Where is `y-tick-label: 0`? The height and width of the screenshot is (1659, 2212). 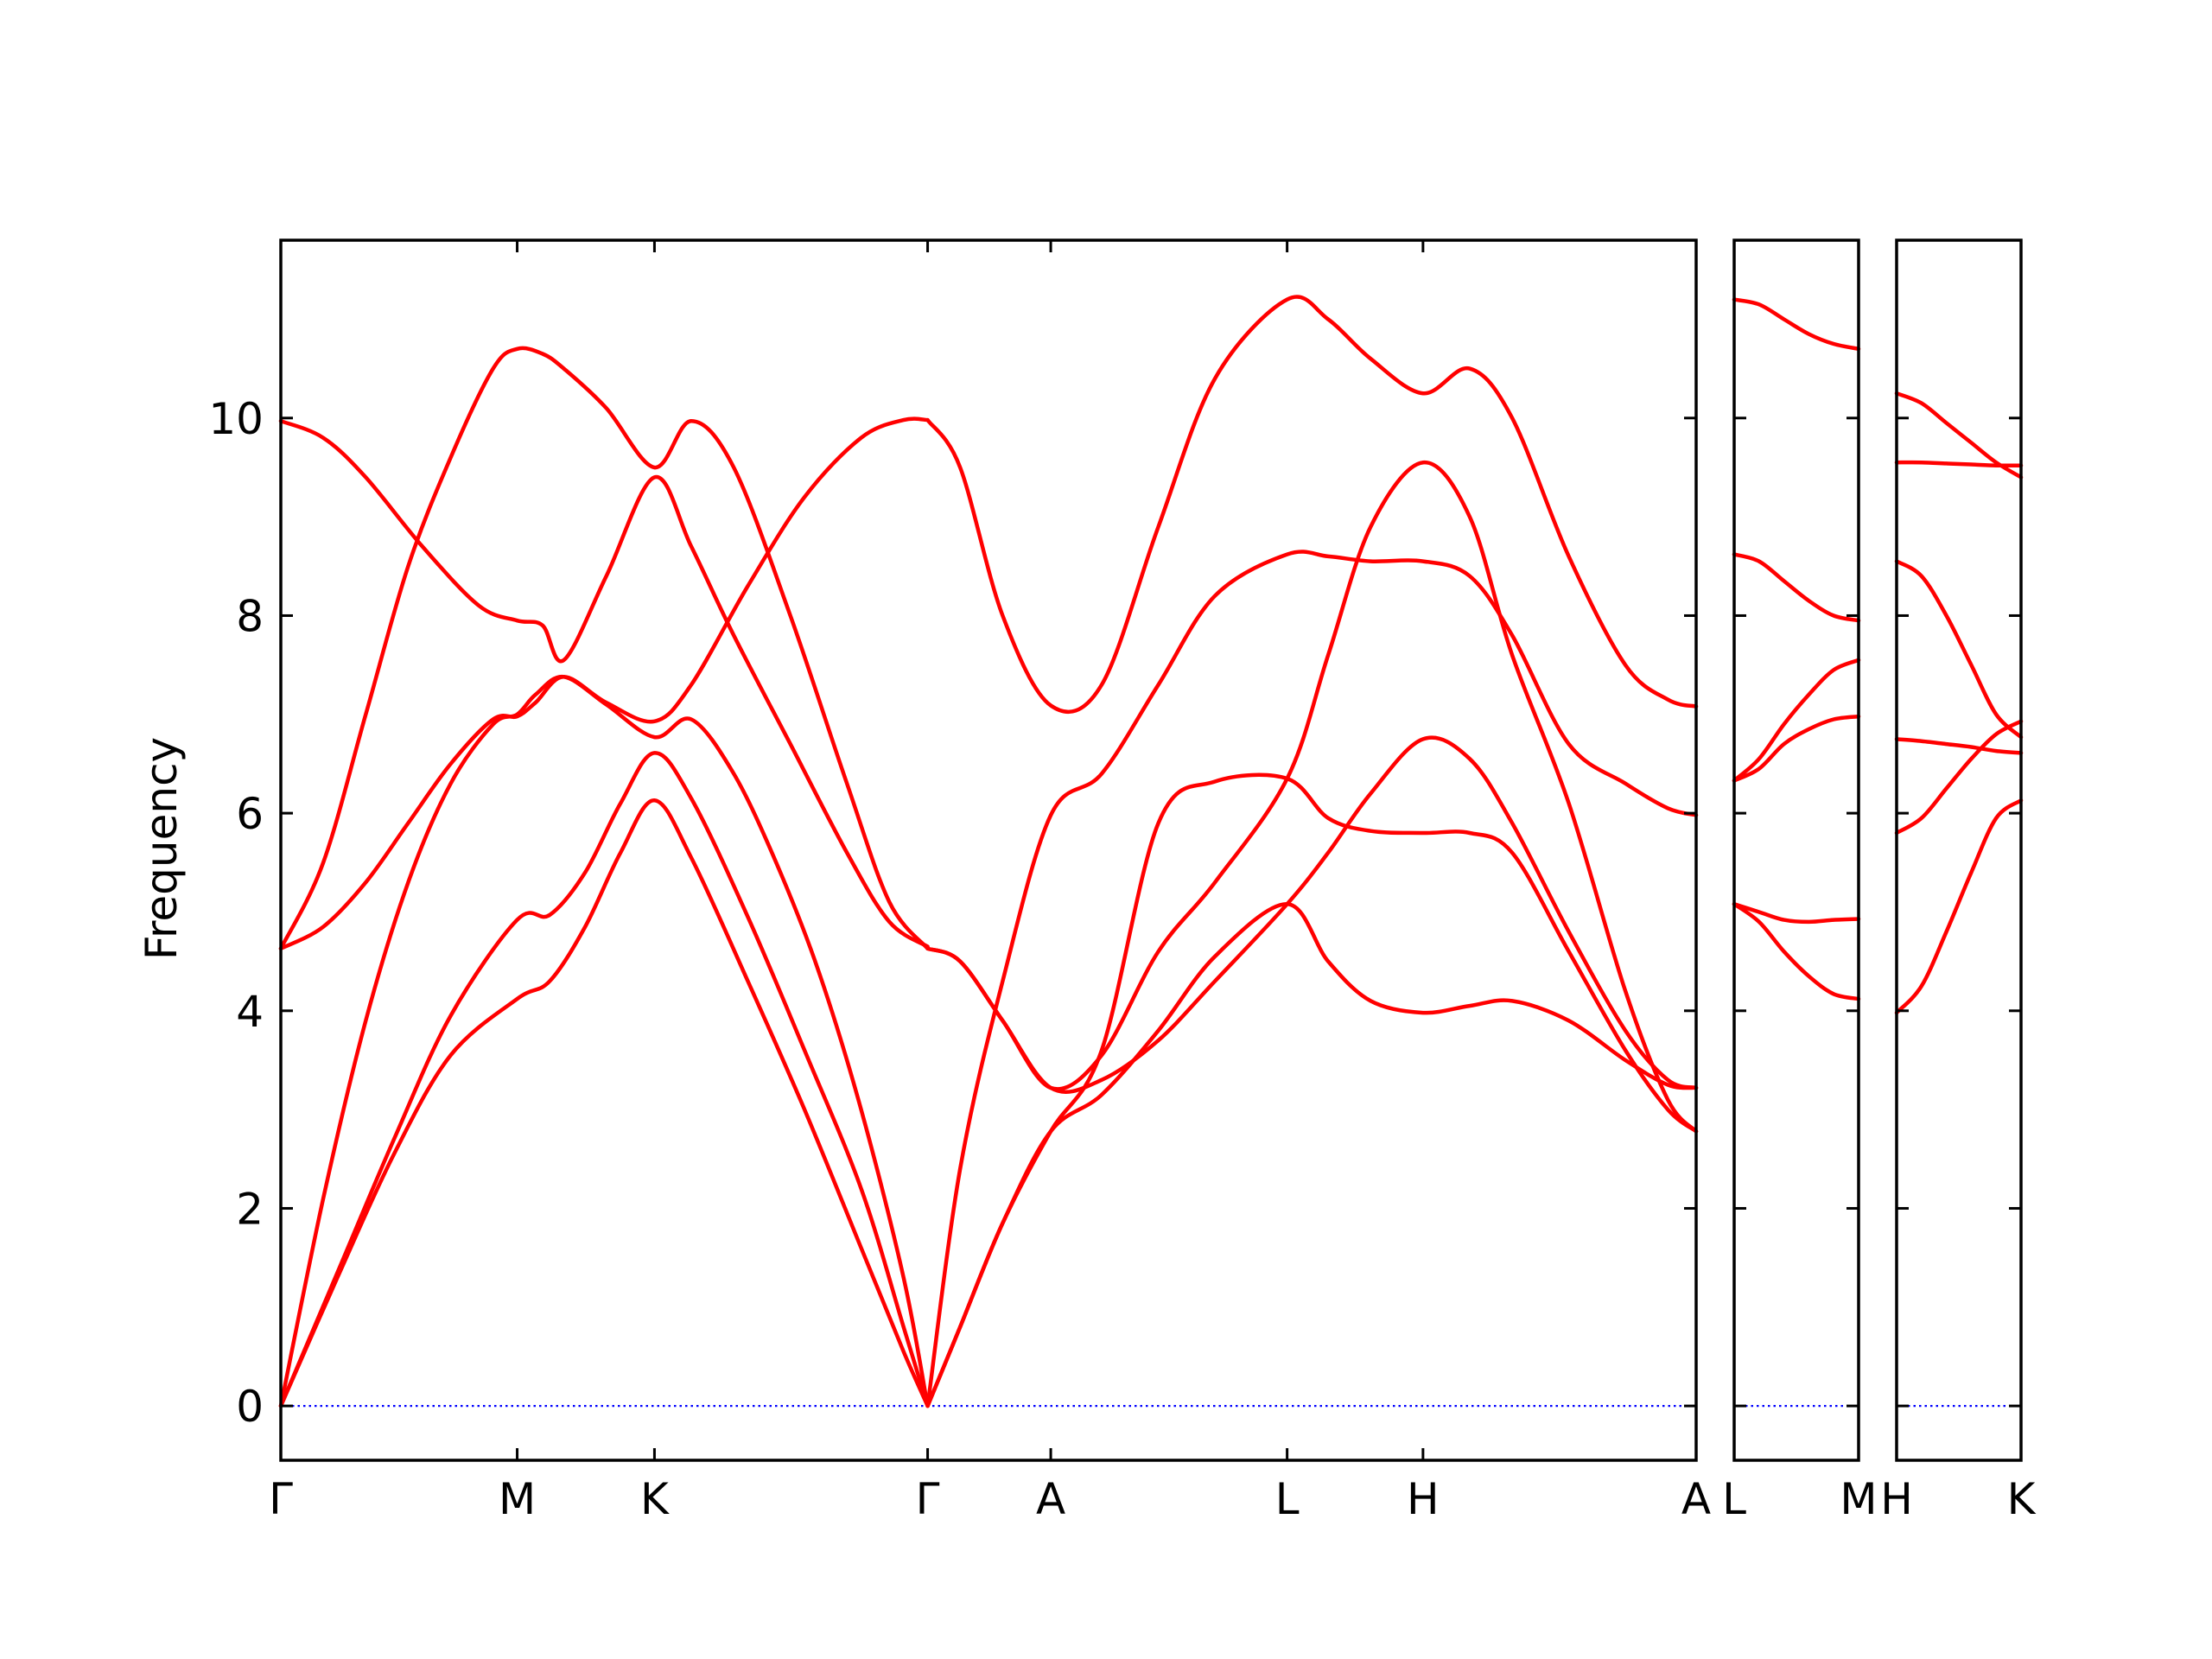 y-tick-label: 0 is located at coordinates (250, 1407).